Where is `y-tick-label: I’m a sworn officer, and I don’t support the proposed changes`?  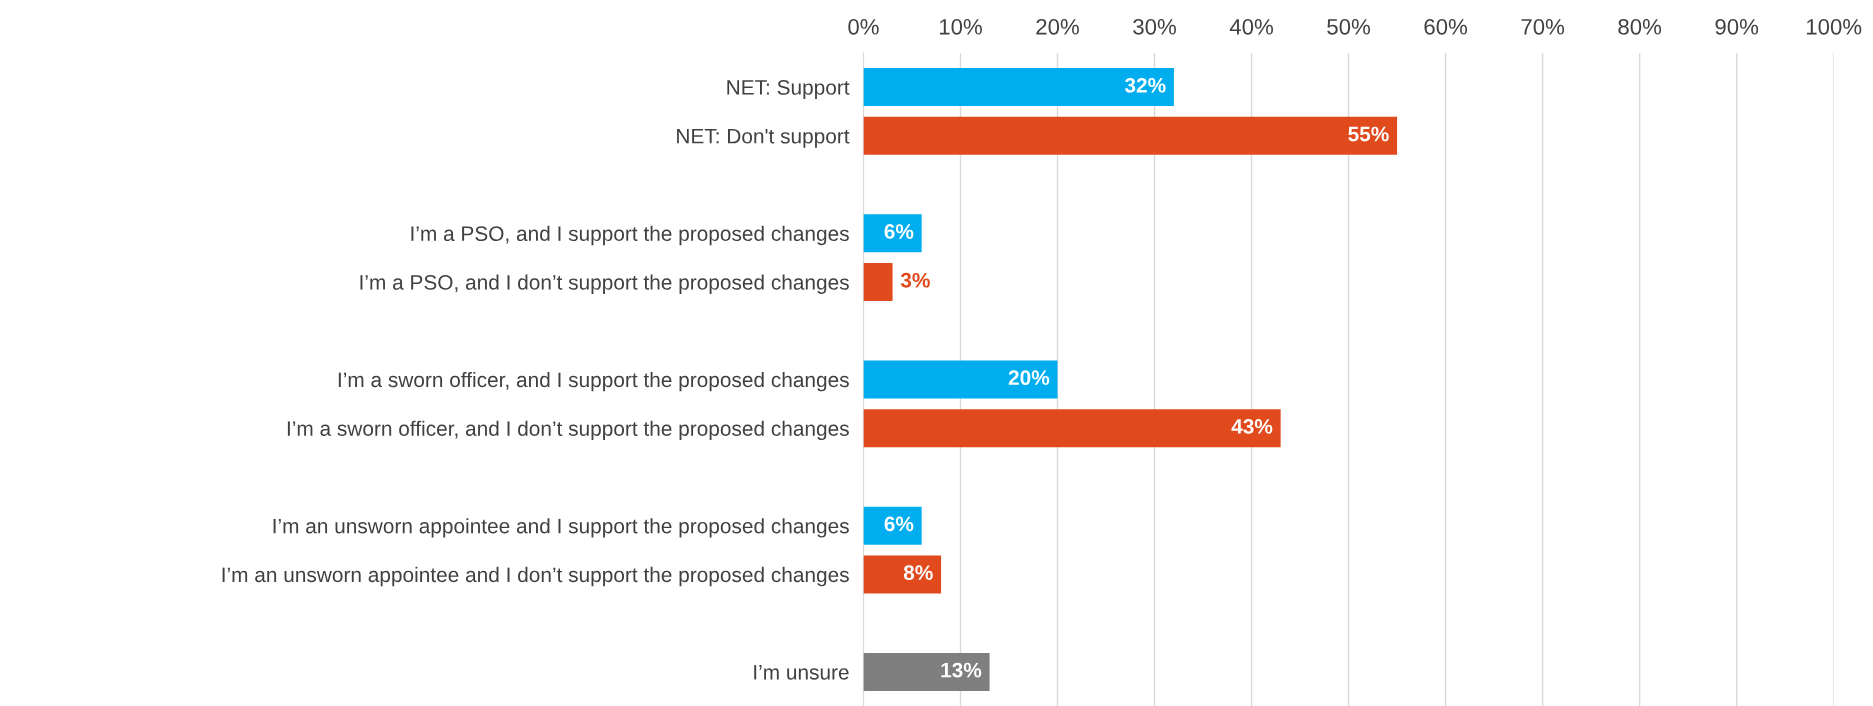
y-tick-label: I’m a sworn officer, and I don’t support the proposed changes is located at coordinates (568, 430).